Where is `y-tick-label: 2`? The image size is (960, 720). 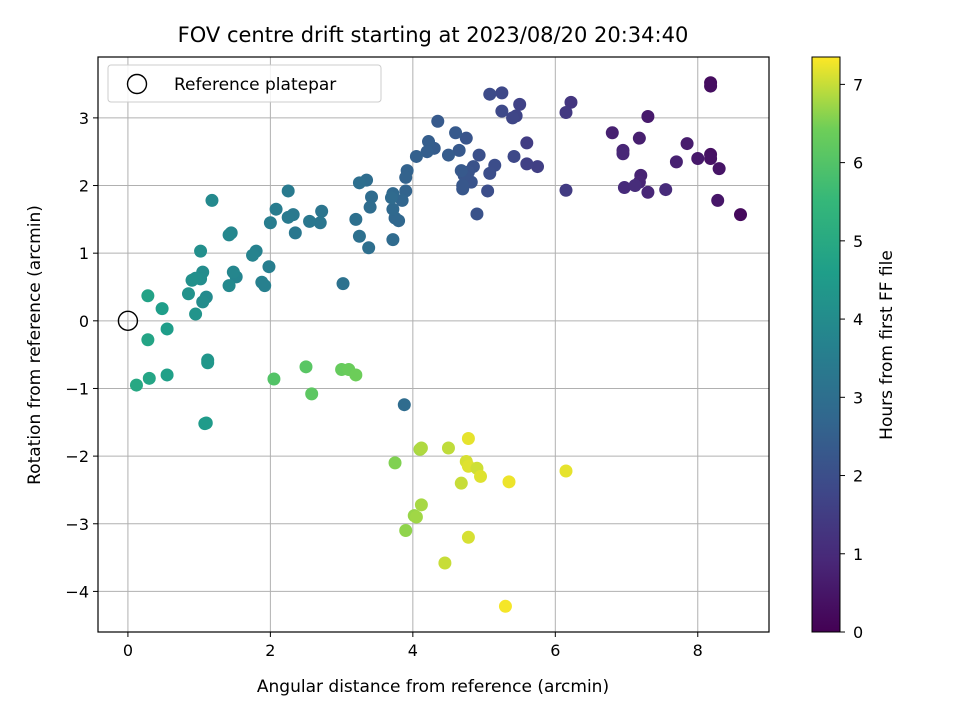
y-tick-label: 2 is located at coordinates (84, 186).